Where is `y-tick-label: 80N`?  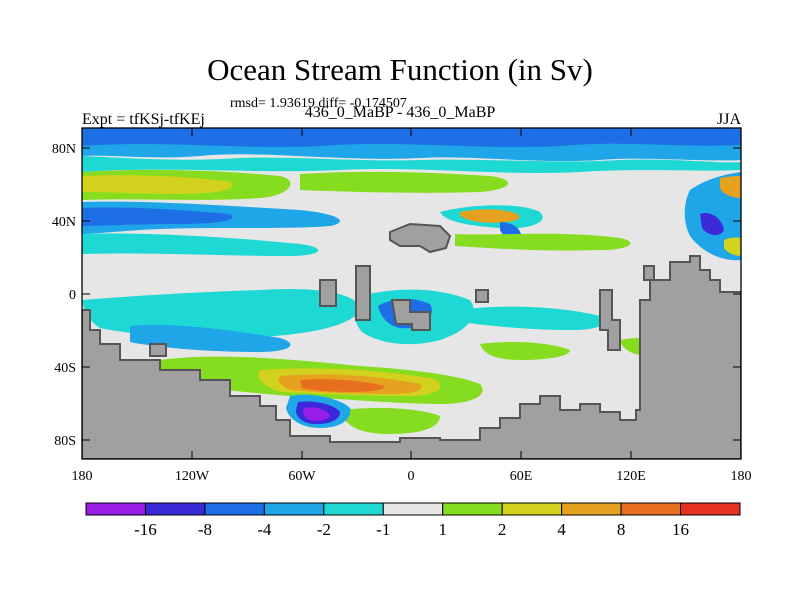
y-tick-label: 80N is located at coordinates (64, 149).